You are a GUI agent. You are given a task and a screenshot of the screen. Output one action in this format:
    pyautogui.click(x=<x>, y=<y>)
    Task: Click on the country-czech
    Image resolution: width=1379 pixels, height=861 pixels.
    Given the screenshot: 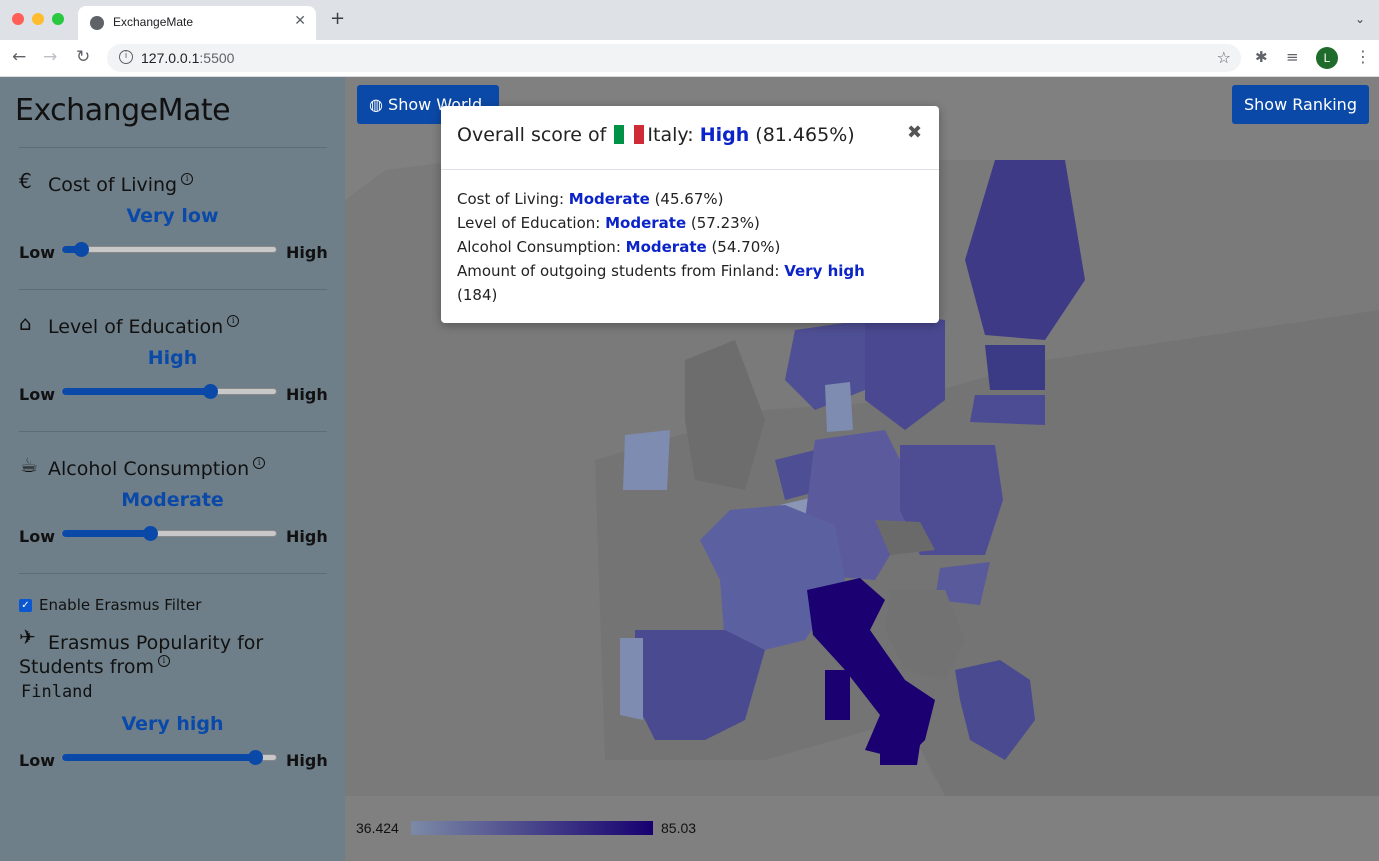 What is the action you would take?
    pyautogui.click(x=905, y=537)
    